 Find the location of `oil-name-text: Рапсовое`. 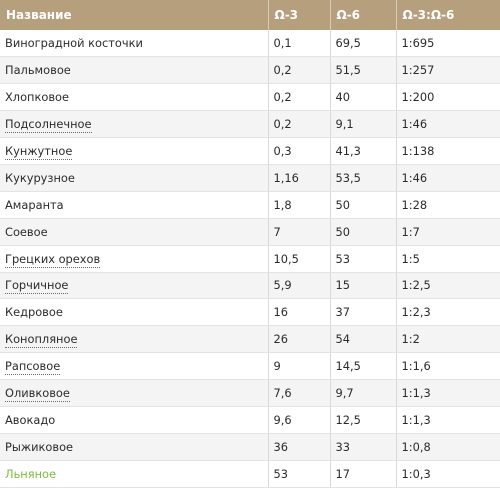

oil-name-text: Рапсовое is located at coordinates (33, 367).